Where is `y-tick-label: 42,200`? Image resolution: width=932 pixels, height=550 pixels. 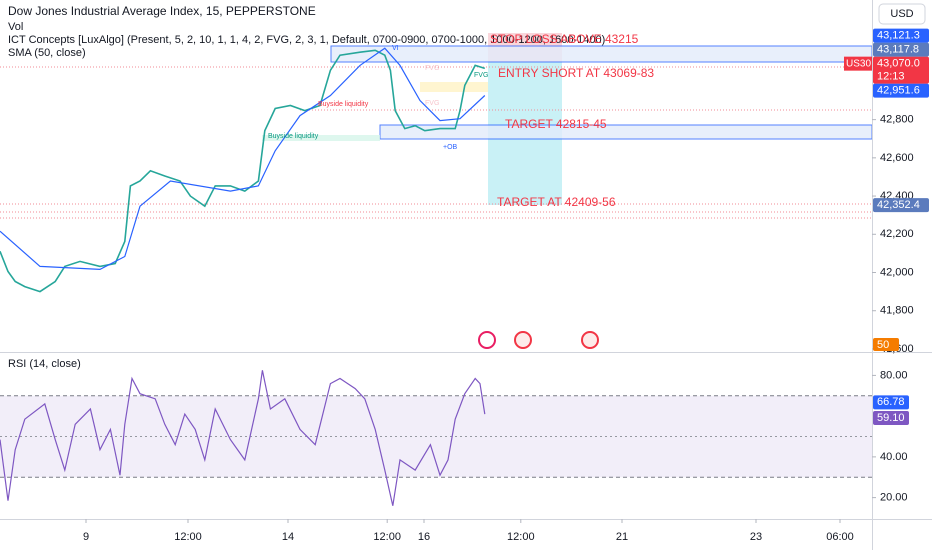 y-tick-label: 42,200 is located at coordinates (897, 234).